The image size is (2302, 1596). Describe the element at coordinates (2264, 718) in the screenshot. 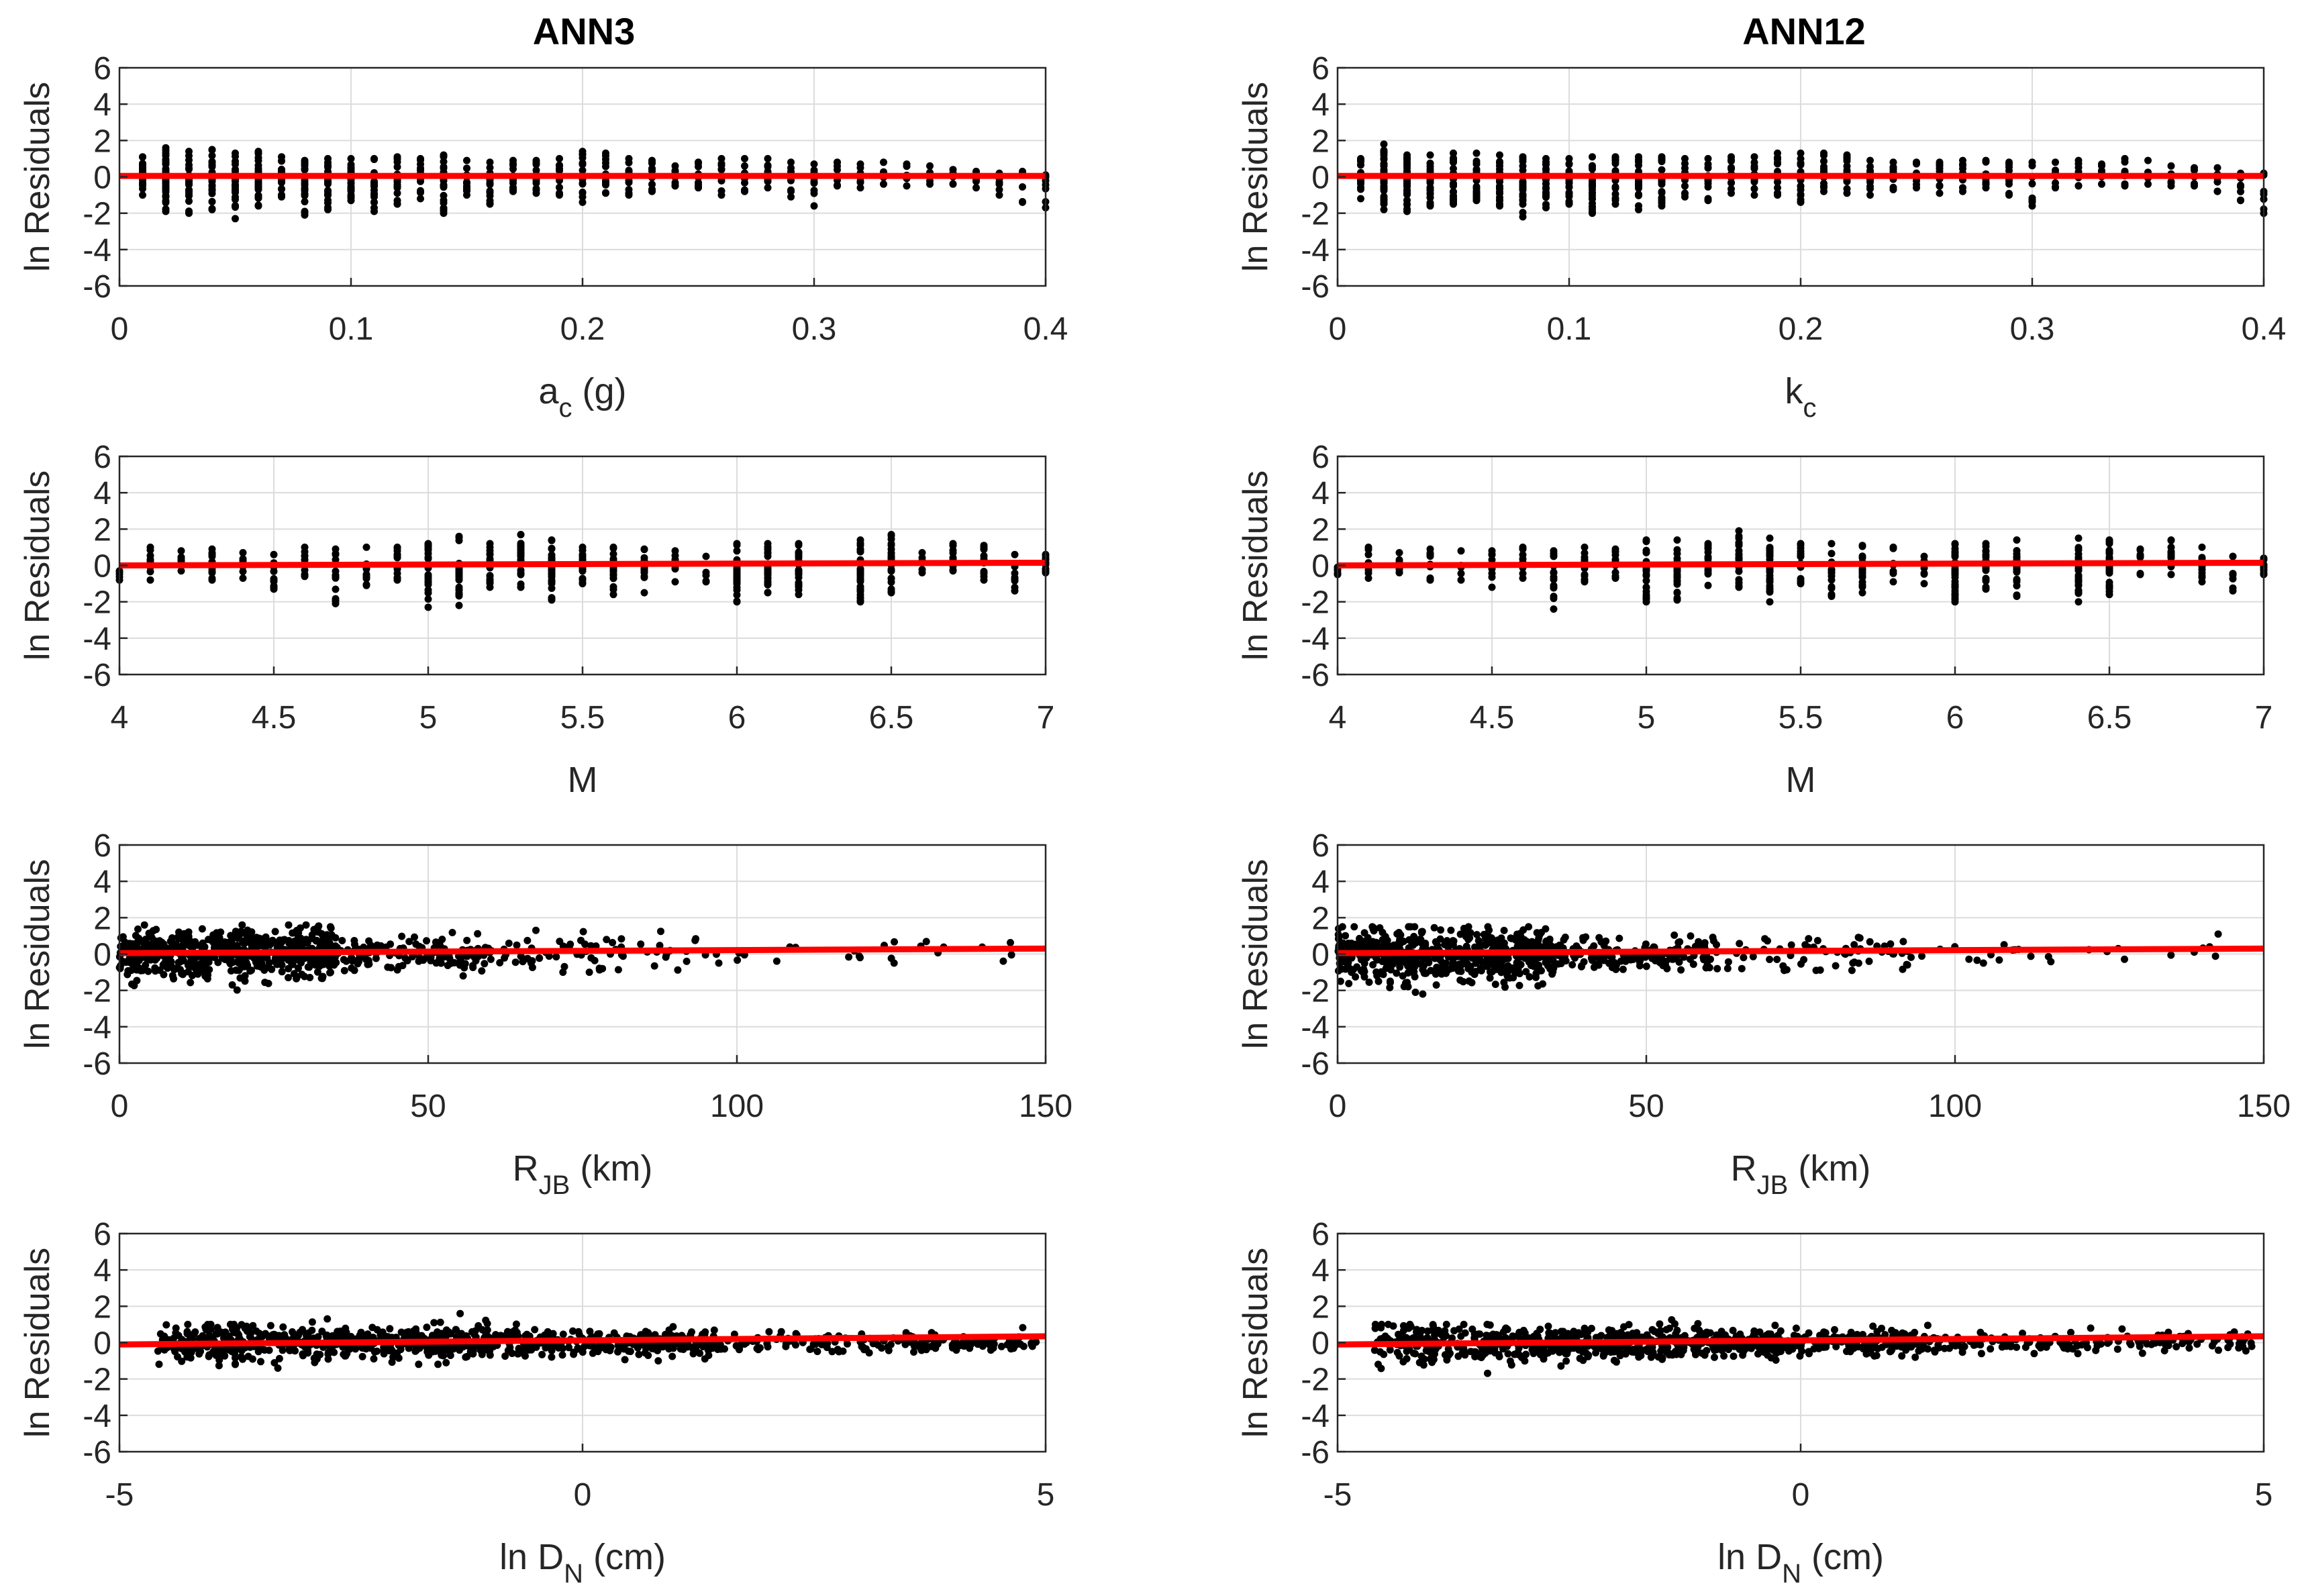

I see `x-tick-label: 7` at that location.